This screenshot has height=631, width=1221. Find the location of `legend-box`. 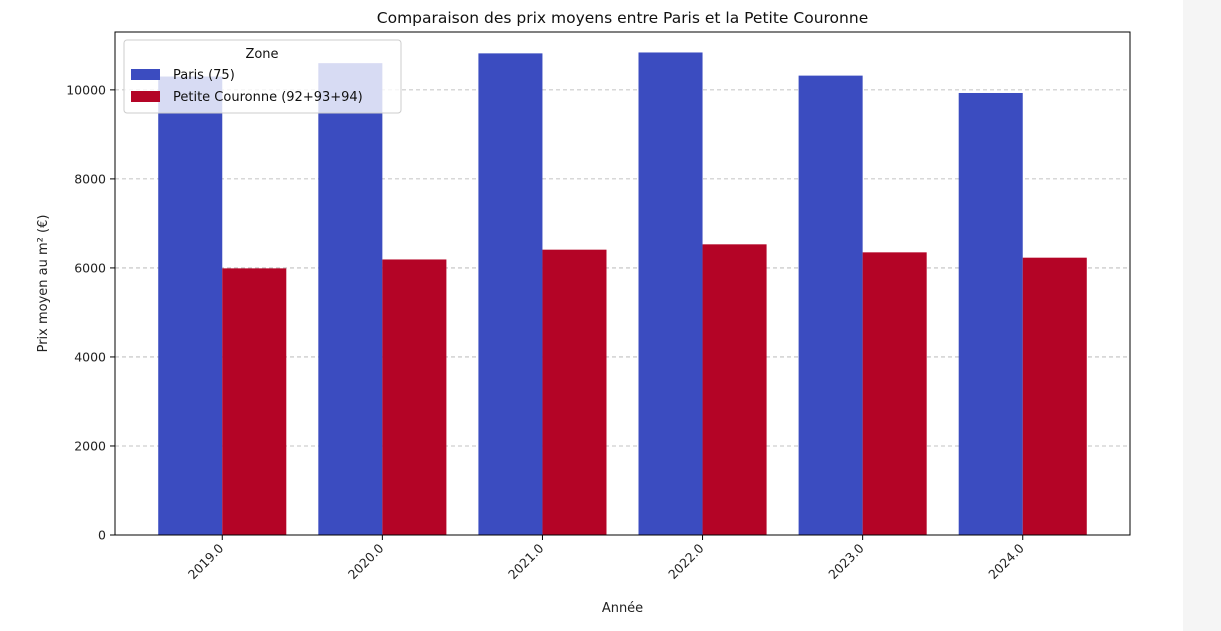

legend-box is located at coordinates (262, 76).